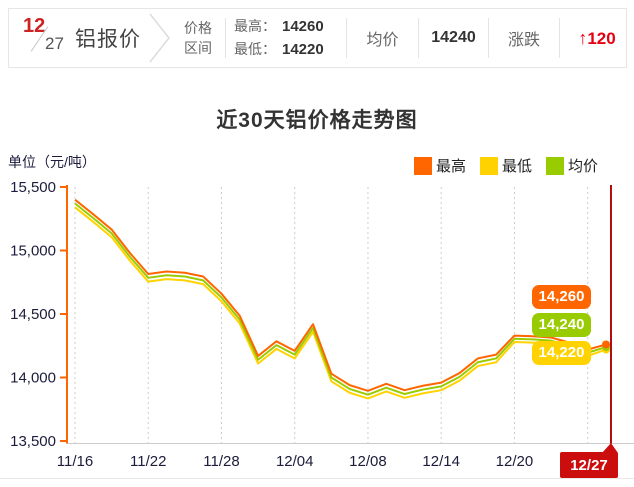 Image resolution: width=634 pixels, height=487 pixels. What do you see at coordinates (52, 162) in the screenshot?
I see `y-axis-unit-label: 单位（元/吨）` at bounding box center [52, 162].